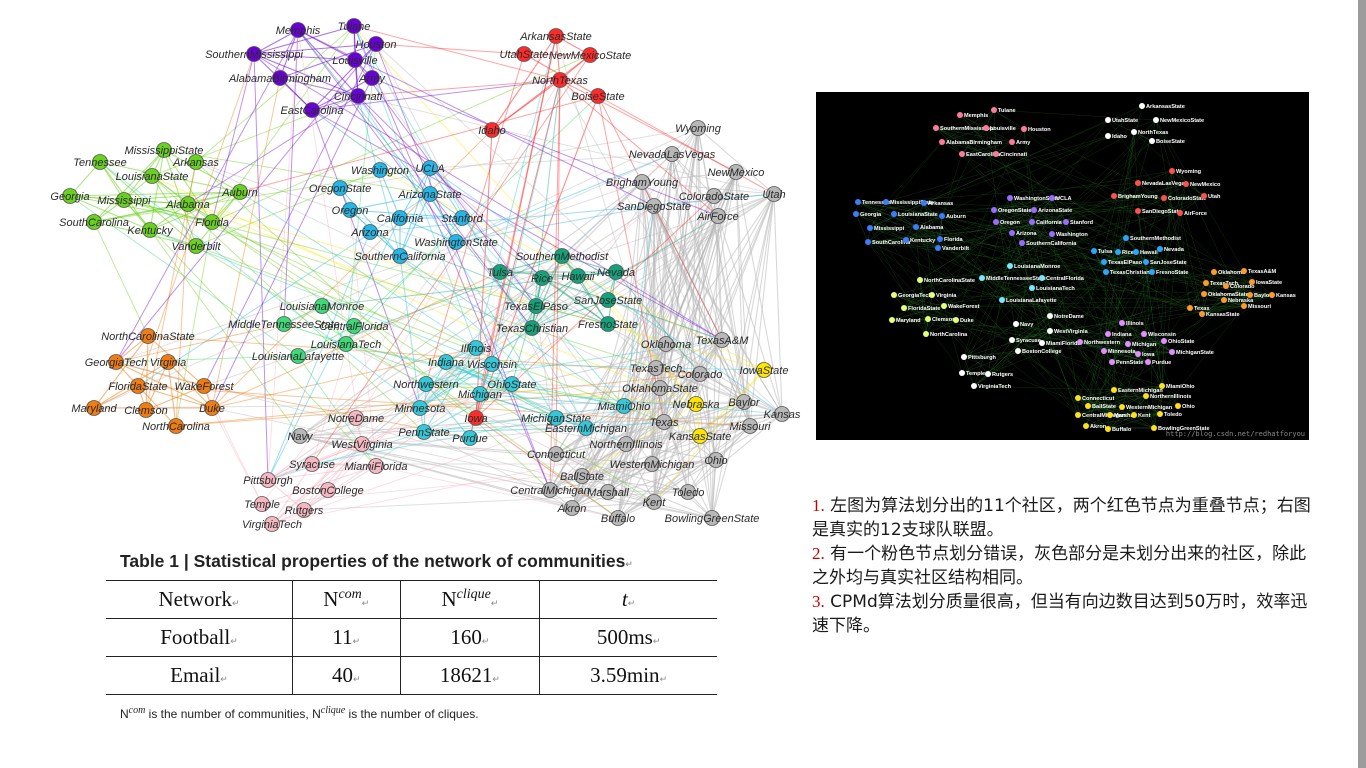  Describe the element at coordinates (492, 131) in the screenshot. I see `team-label: Idaho` at that location.